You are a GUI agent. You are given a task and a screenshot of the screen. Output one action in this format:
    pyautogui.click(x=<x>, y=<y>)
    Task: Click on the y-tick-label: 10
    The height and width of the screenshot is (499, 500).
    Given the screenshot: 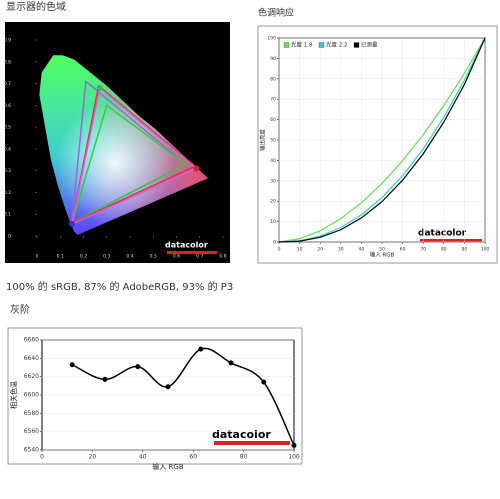 What is the action you would take?
    pyautogui.click(x=273, y=222)
    